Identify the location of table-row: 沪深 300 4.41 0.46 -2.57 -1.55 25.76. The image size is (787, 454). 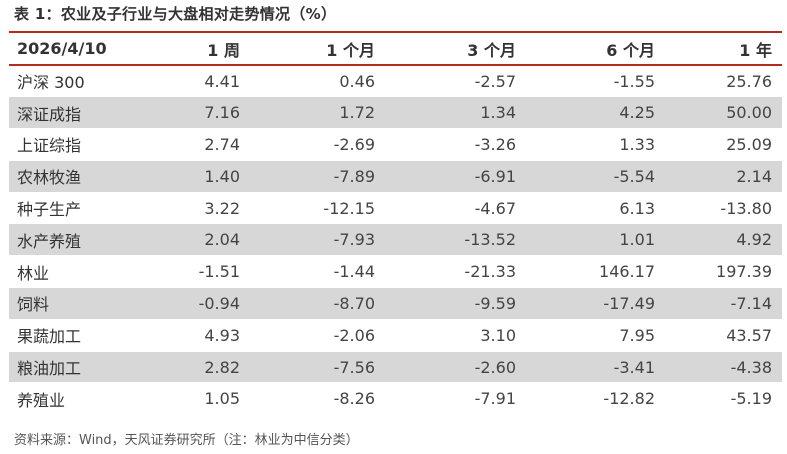
(395, 81).